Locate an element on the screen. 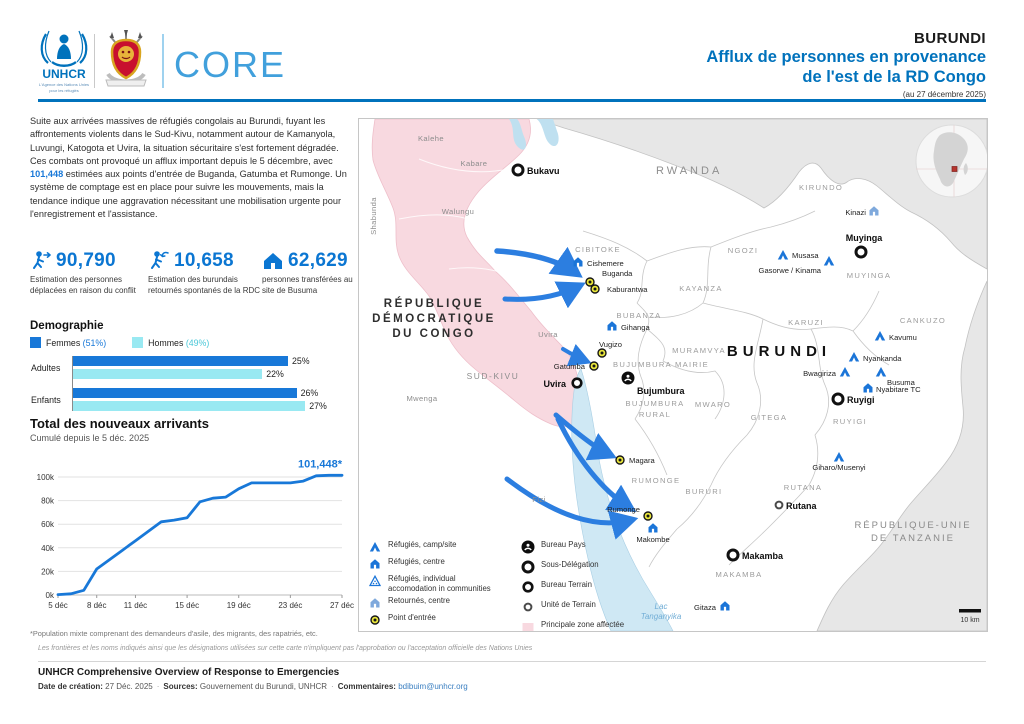 The width and height of the screenshot is (1024, 724). map-label-ngozi: NGOZI is located at coordinates (743, 250).